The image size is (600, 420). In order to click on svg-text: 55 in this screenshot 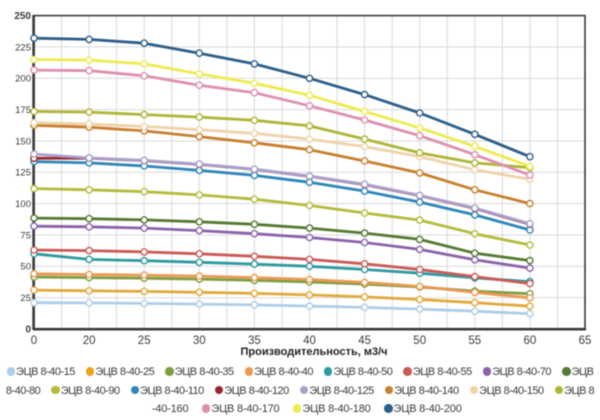, I will do `click(474, 341)`.